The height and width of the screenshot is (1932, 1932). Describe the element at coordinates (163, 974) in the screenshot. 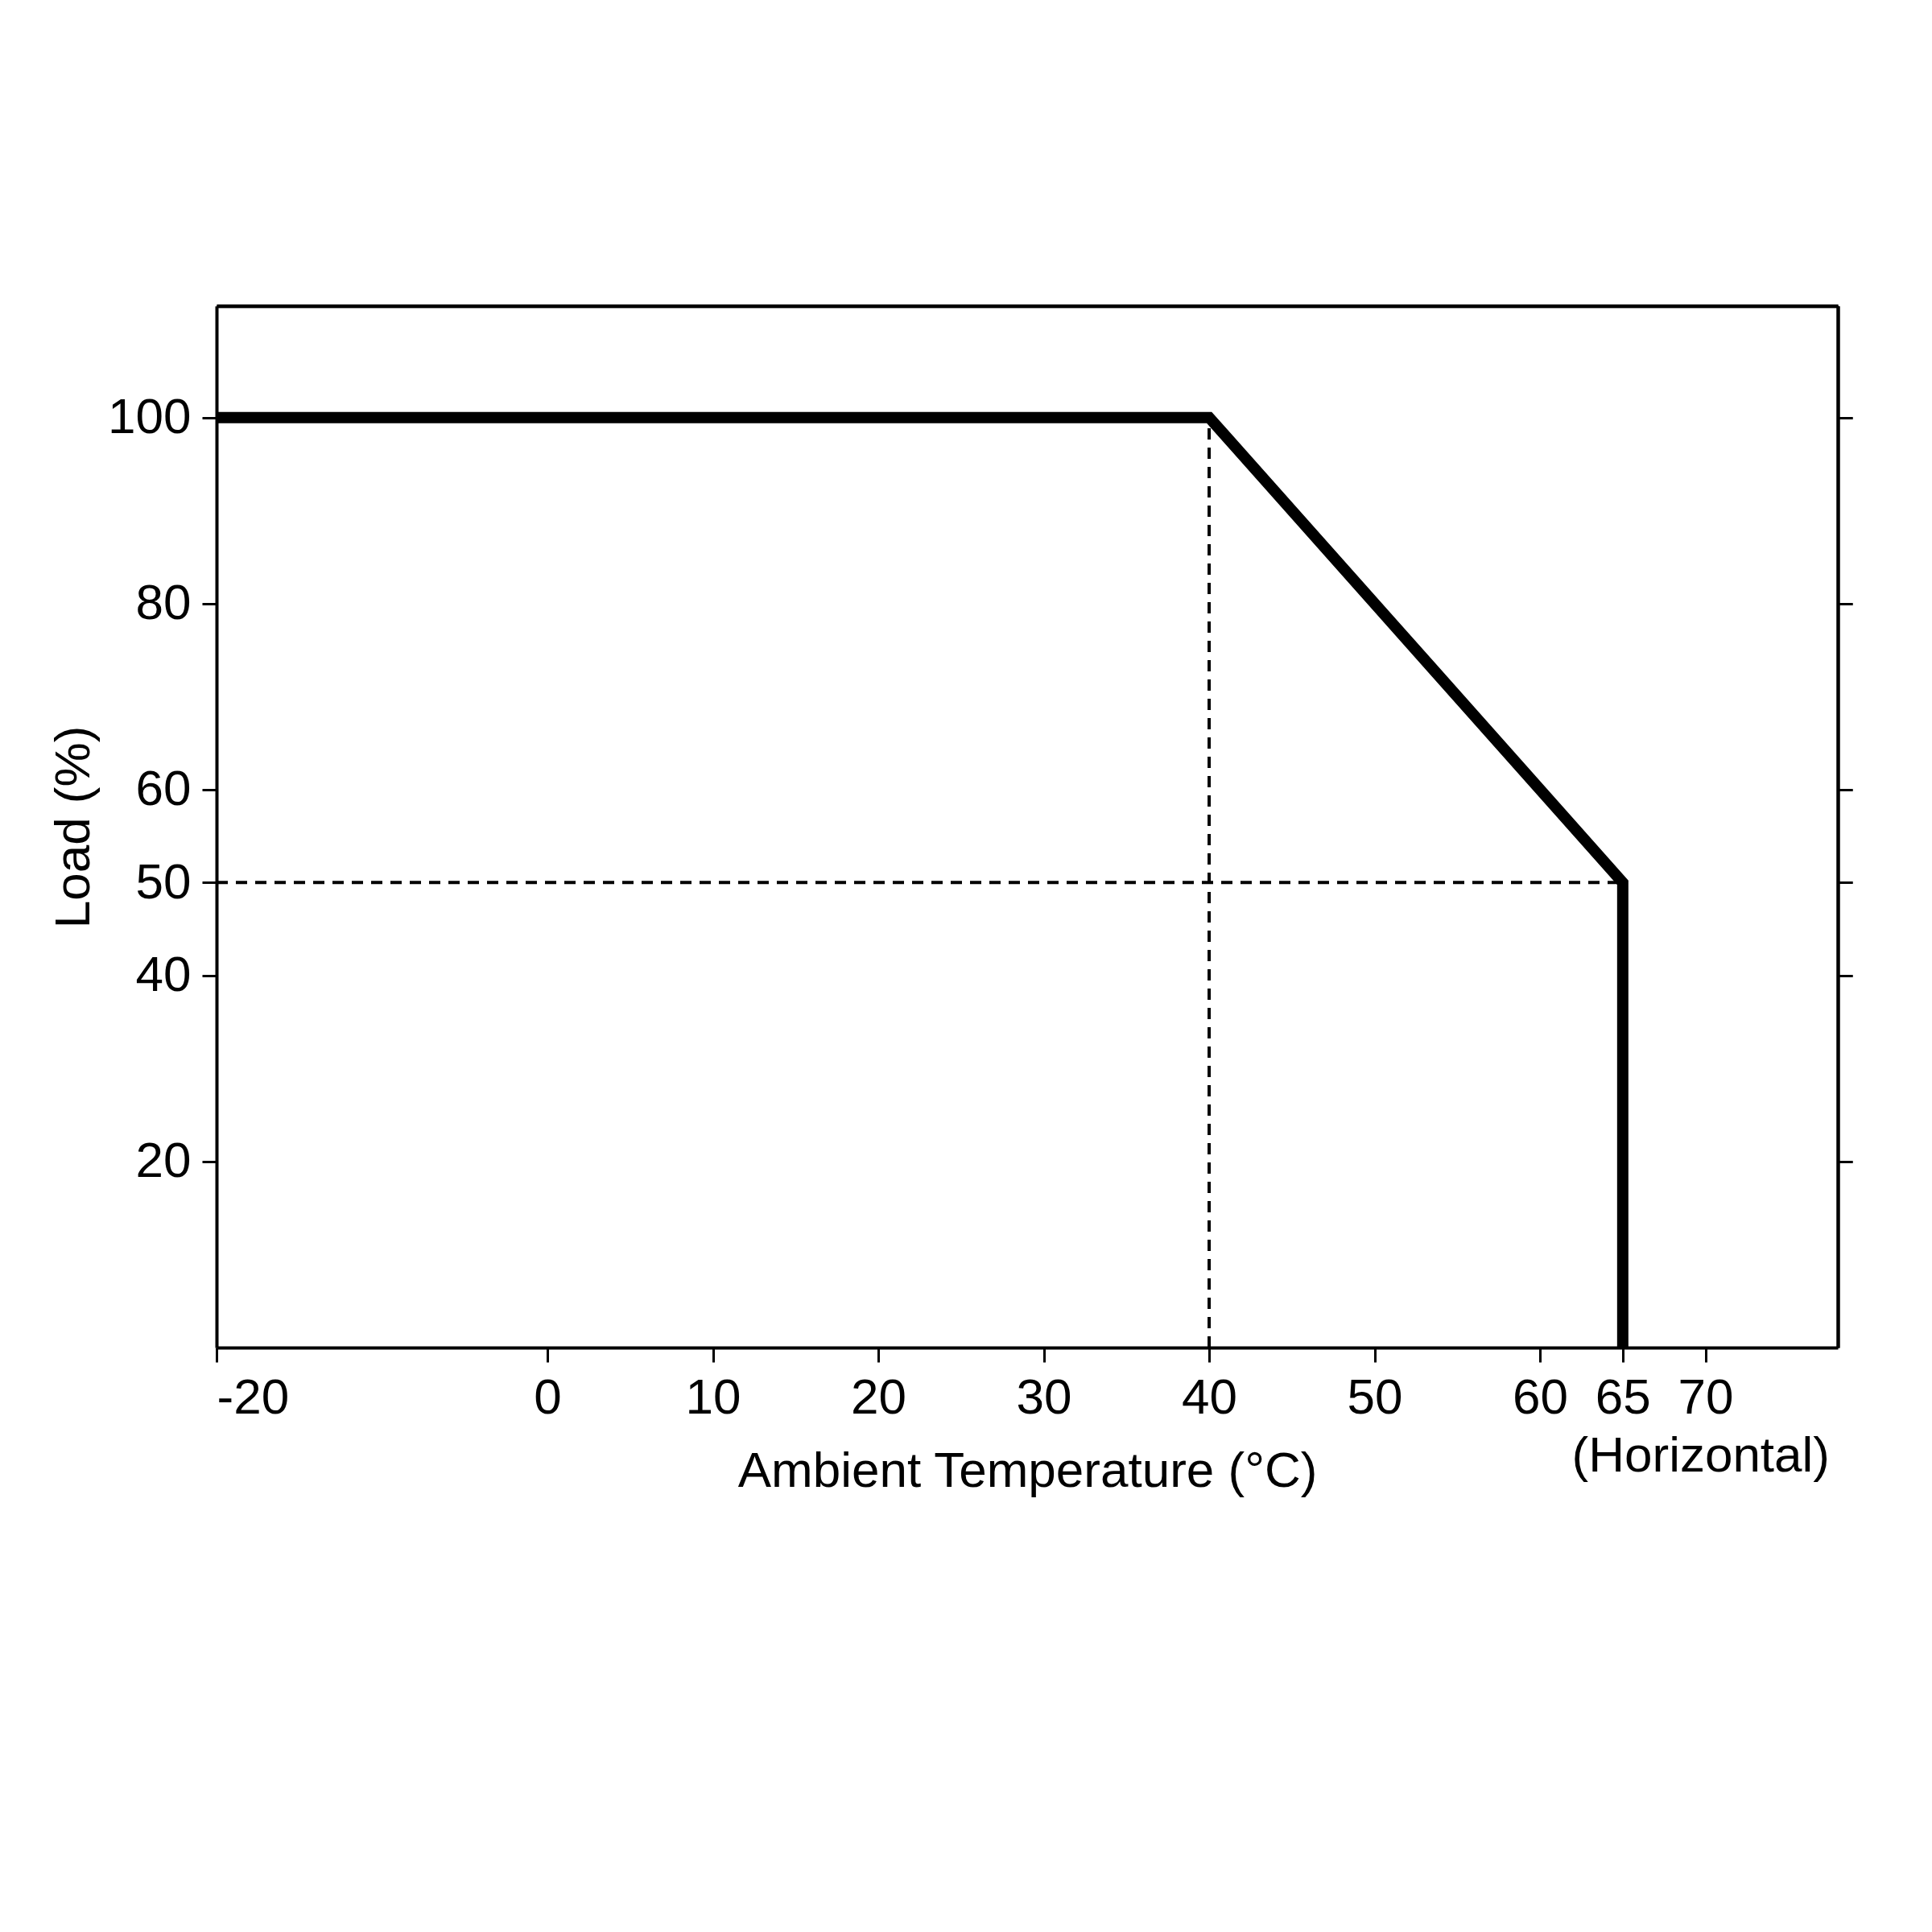

I see `y-tick-label: 40` at that location.